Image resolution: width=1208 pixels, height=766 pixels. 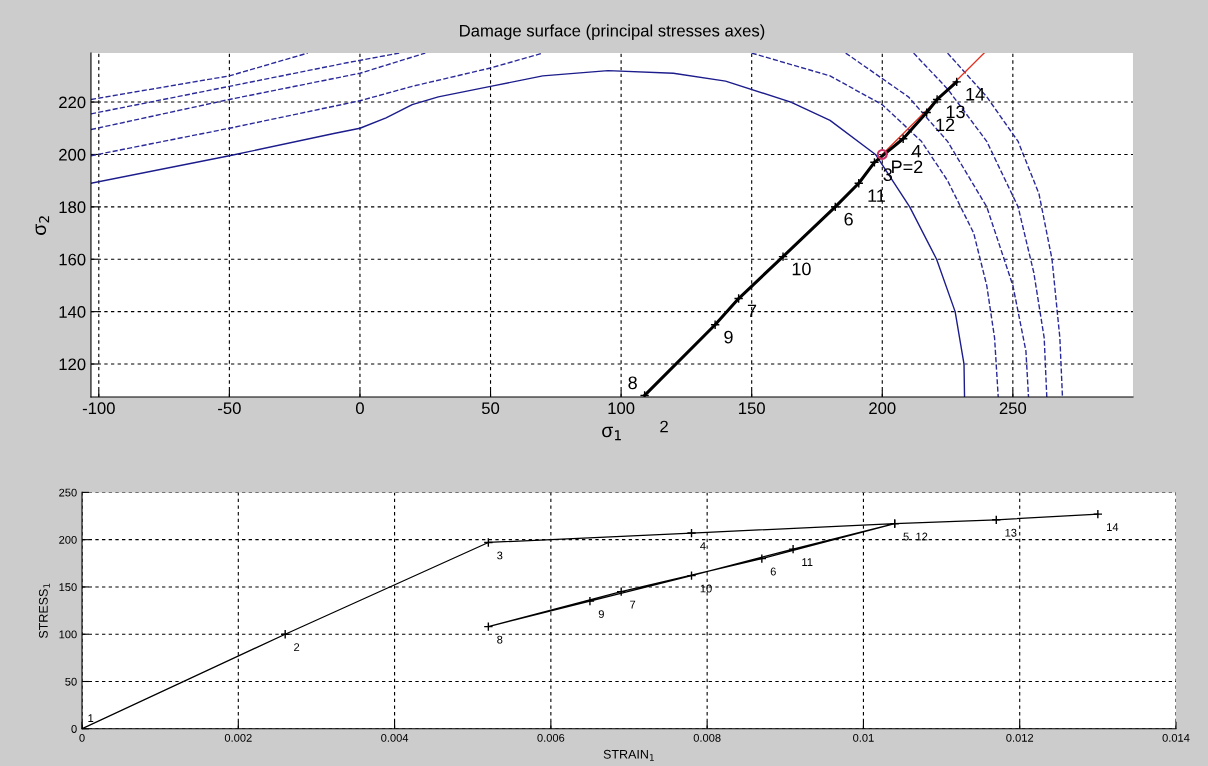 I want to click on y-tick-label: 220, so click(x=72, y=102).